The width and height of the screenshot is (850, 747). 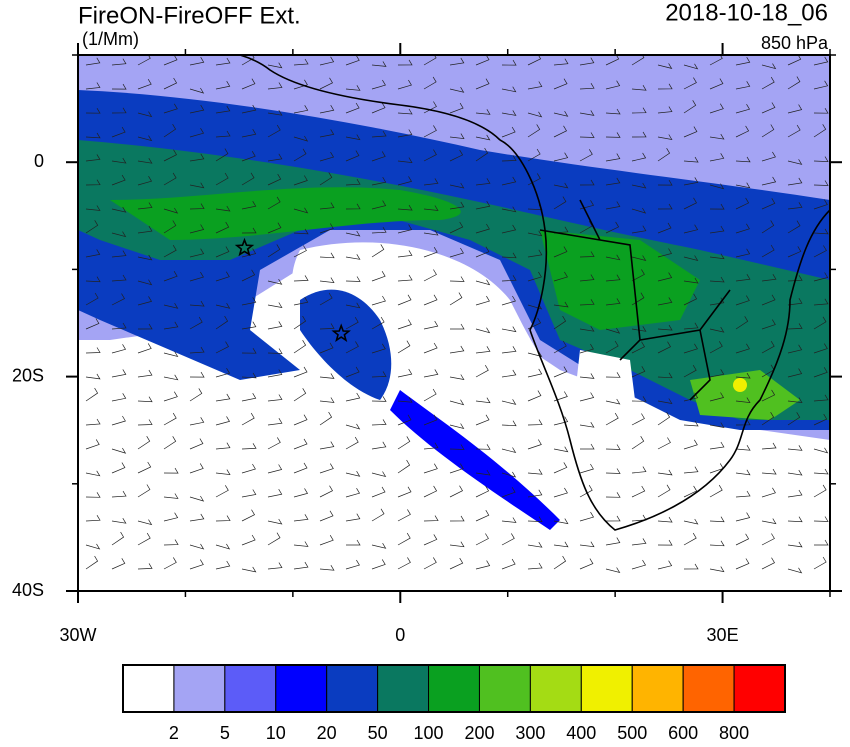 What do you see at coordinates (378, 733) in the screenshot?
I see `colorbar-label: 50` at bounding box center [378, 733].